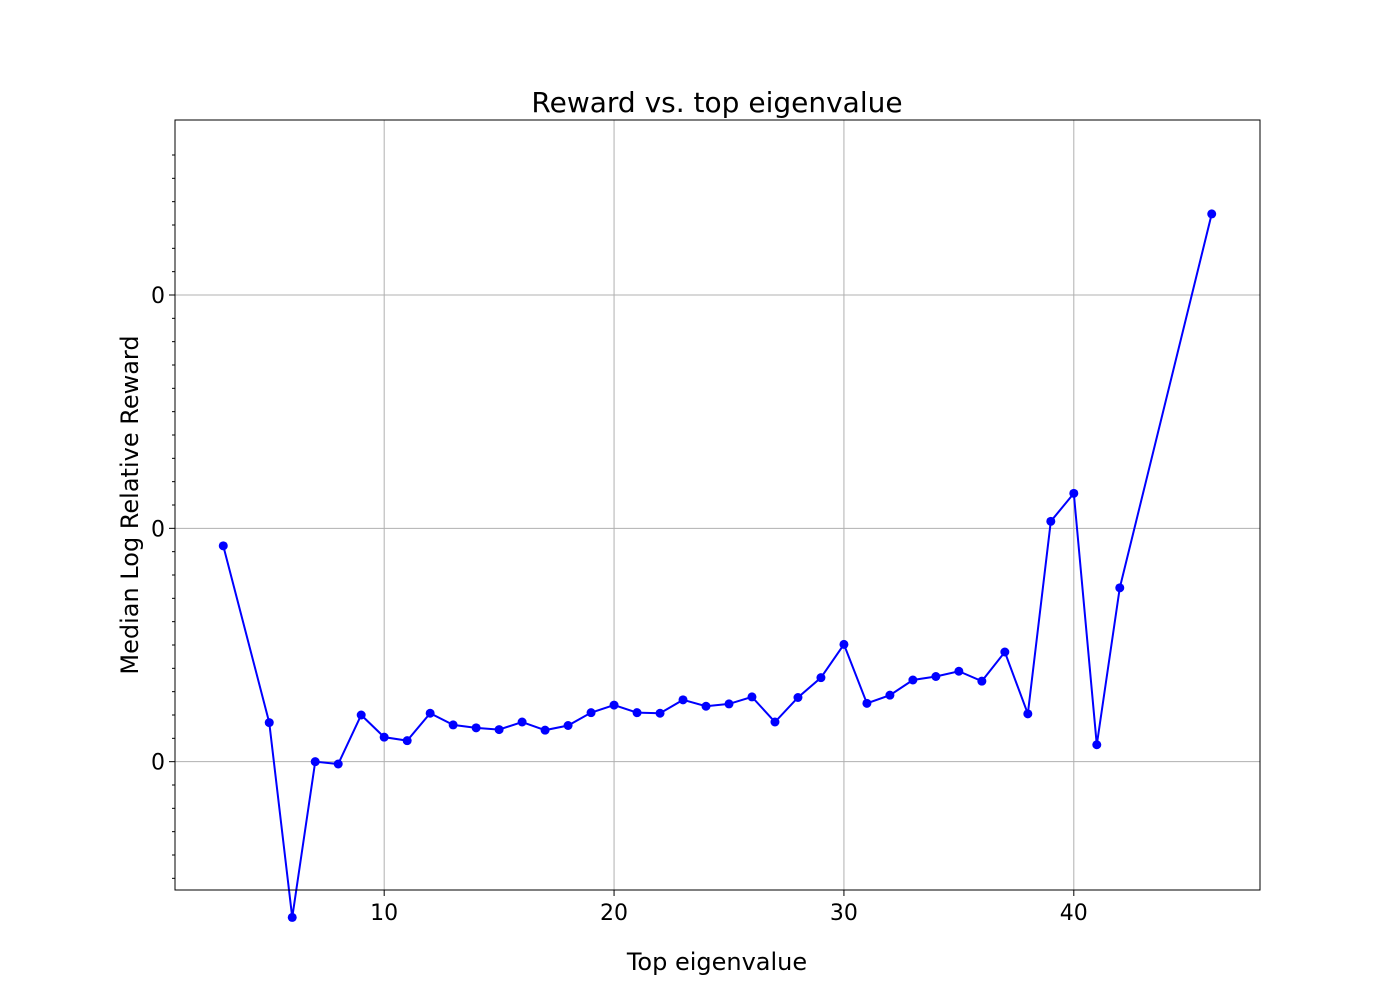 This screenshot has height=1004, width=1400. What do you see at coordinates (716, 962) in the screenshot?
I see `x-axis-label: Top eigenvalue` at bounding box center [716, 962].